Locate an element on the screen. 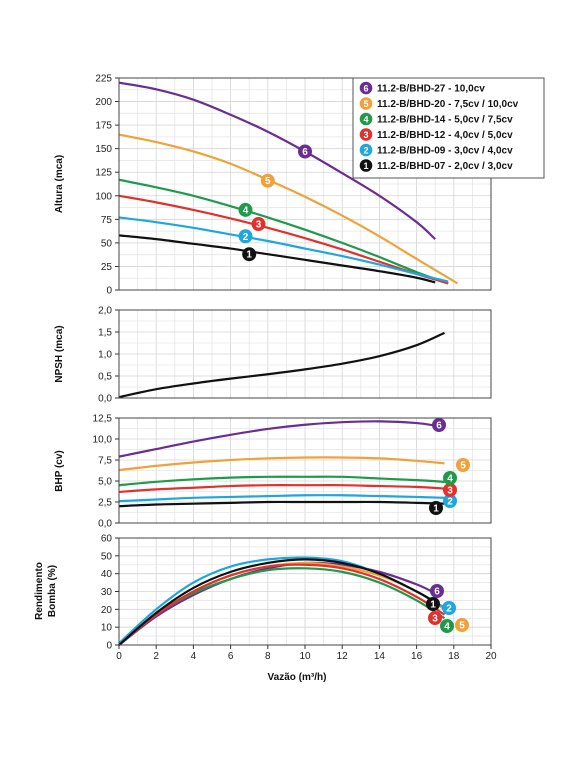 The image size is (578, 759). curve-marker-2: 2 is located at coordinates (245, 236).